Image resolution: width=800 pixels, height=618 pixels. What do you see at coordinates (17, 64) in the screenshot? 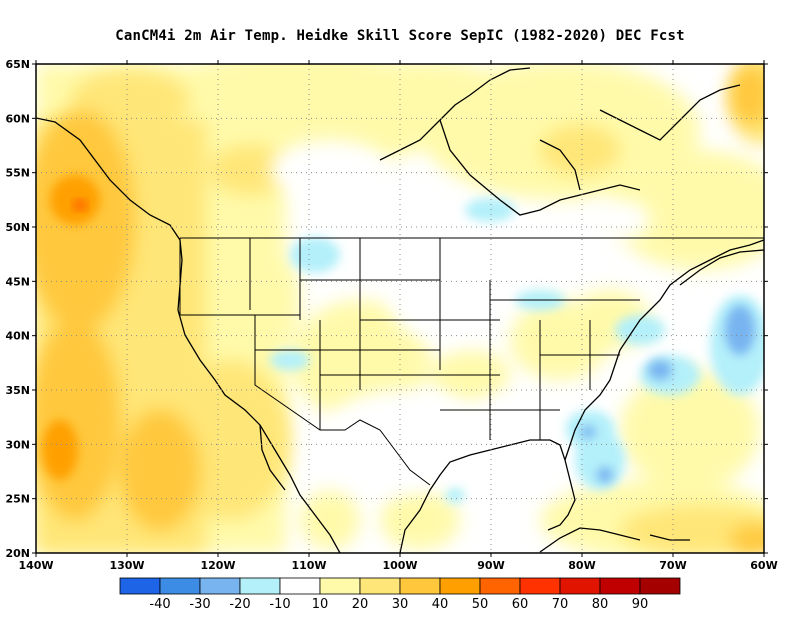
I see `lat-label: 65N` at bounding box center [17, 64].